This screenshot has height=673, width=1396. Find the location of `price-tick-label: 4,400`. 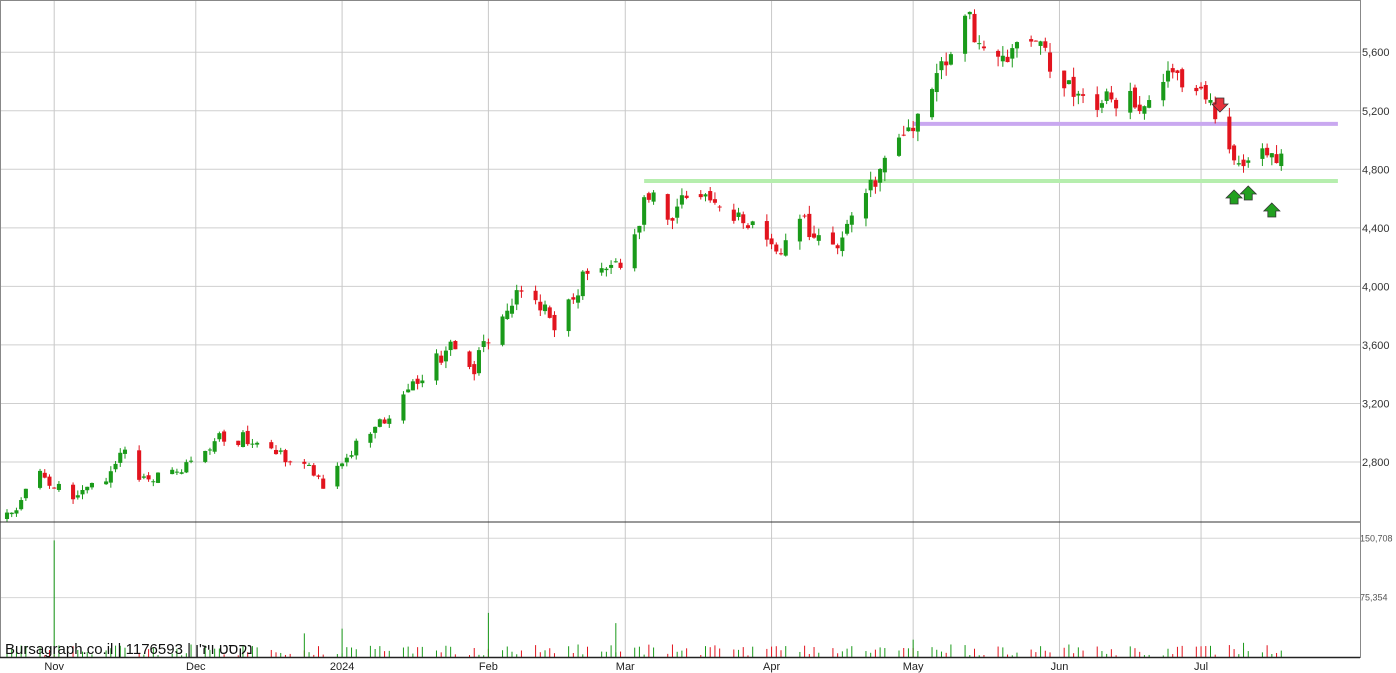

price-tick-label: 4,400 is located at coordinates (1376, 229).